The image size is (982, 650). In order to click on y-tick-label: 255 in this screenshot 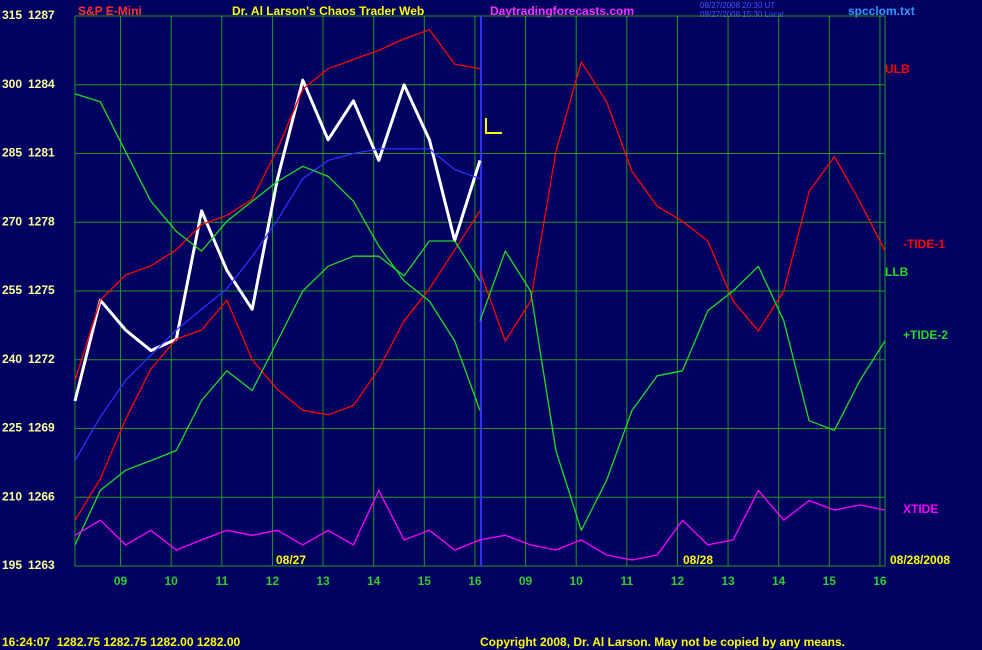, I will do `click(12, 290)`.